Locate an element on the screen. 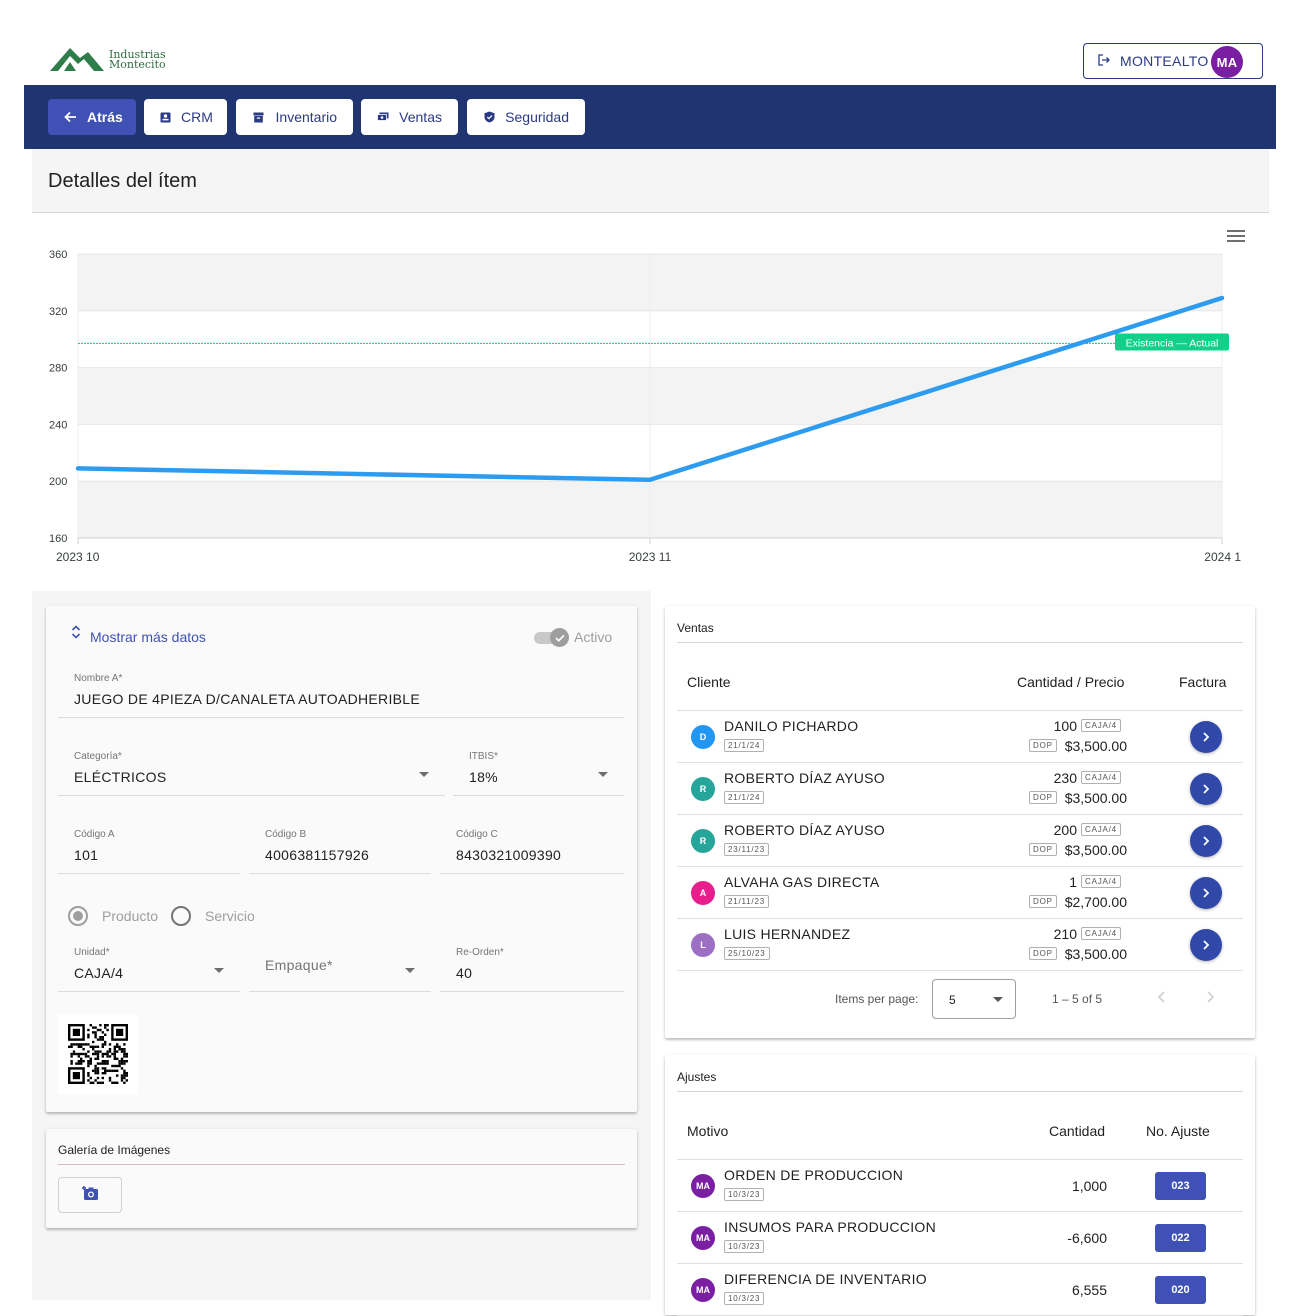  categoria-value: ELÉCTRICOS is located at coordinates (120, 777).